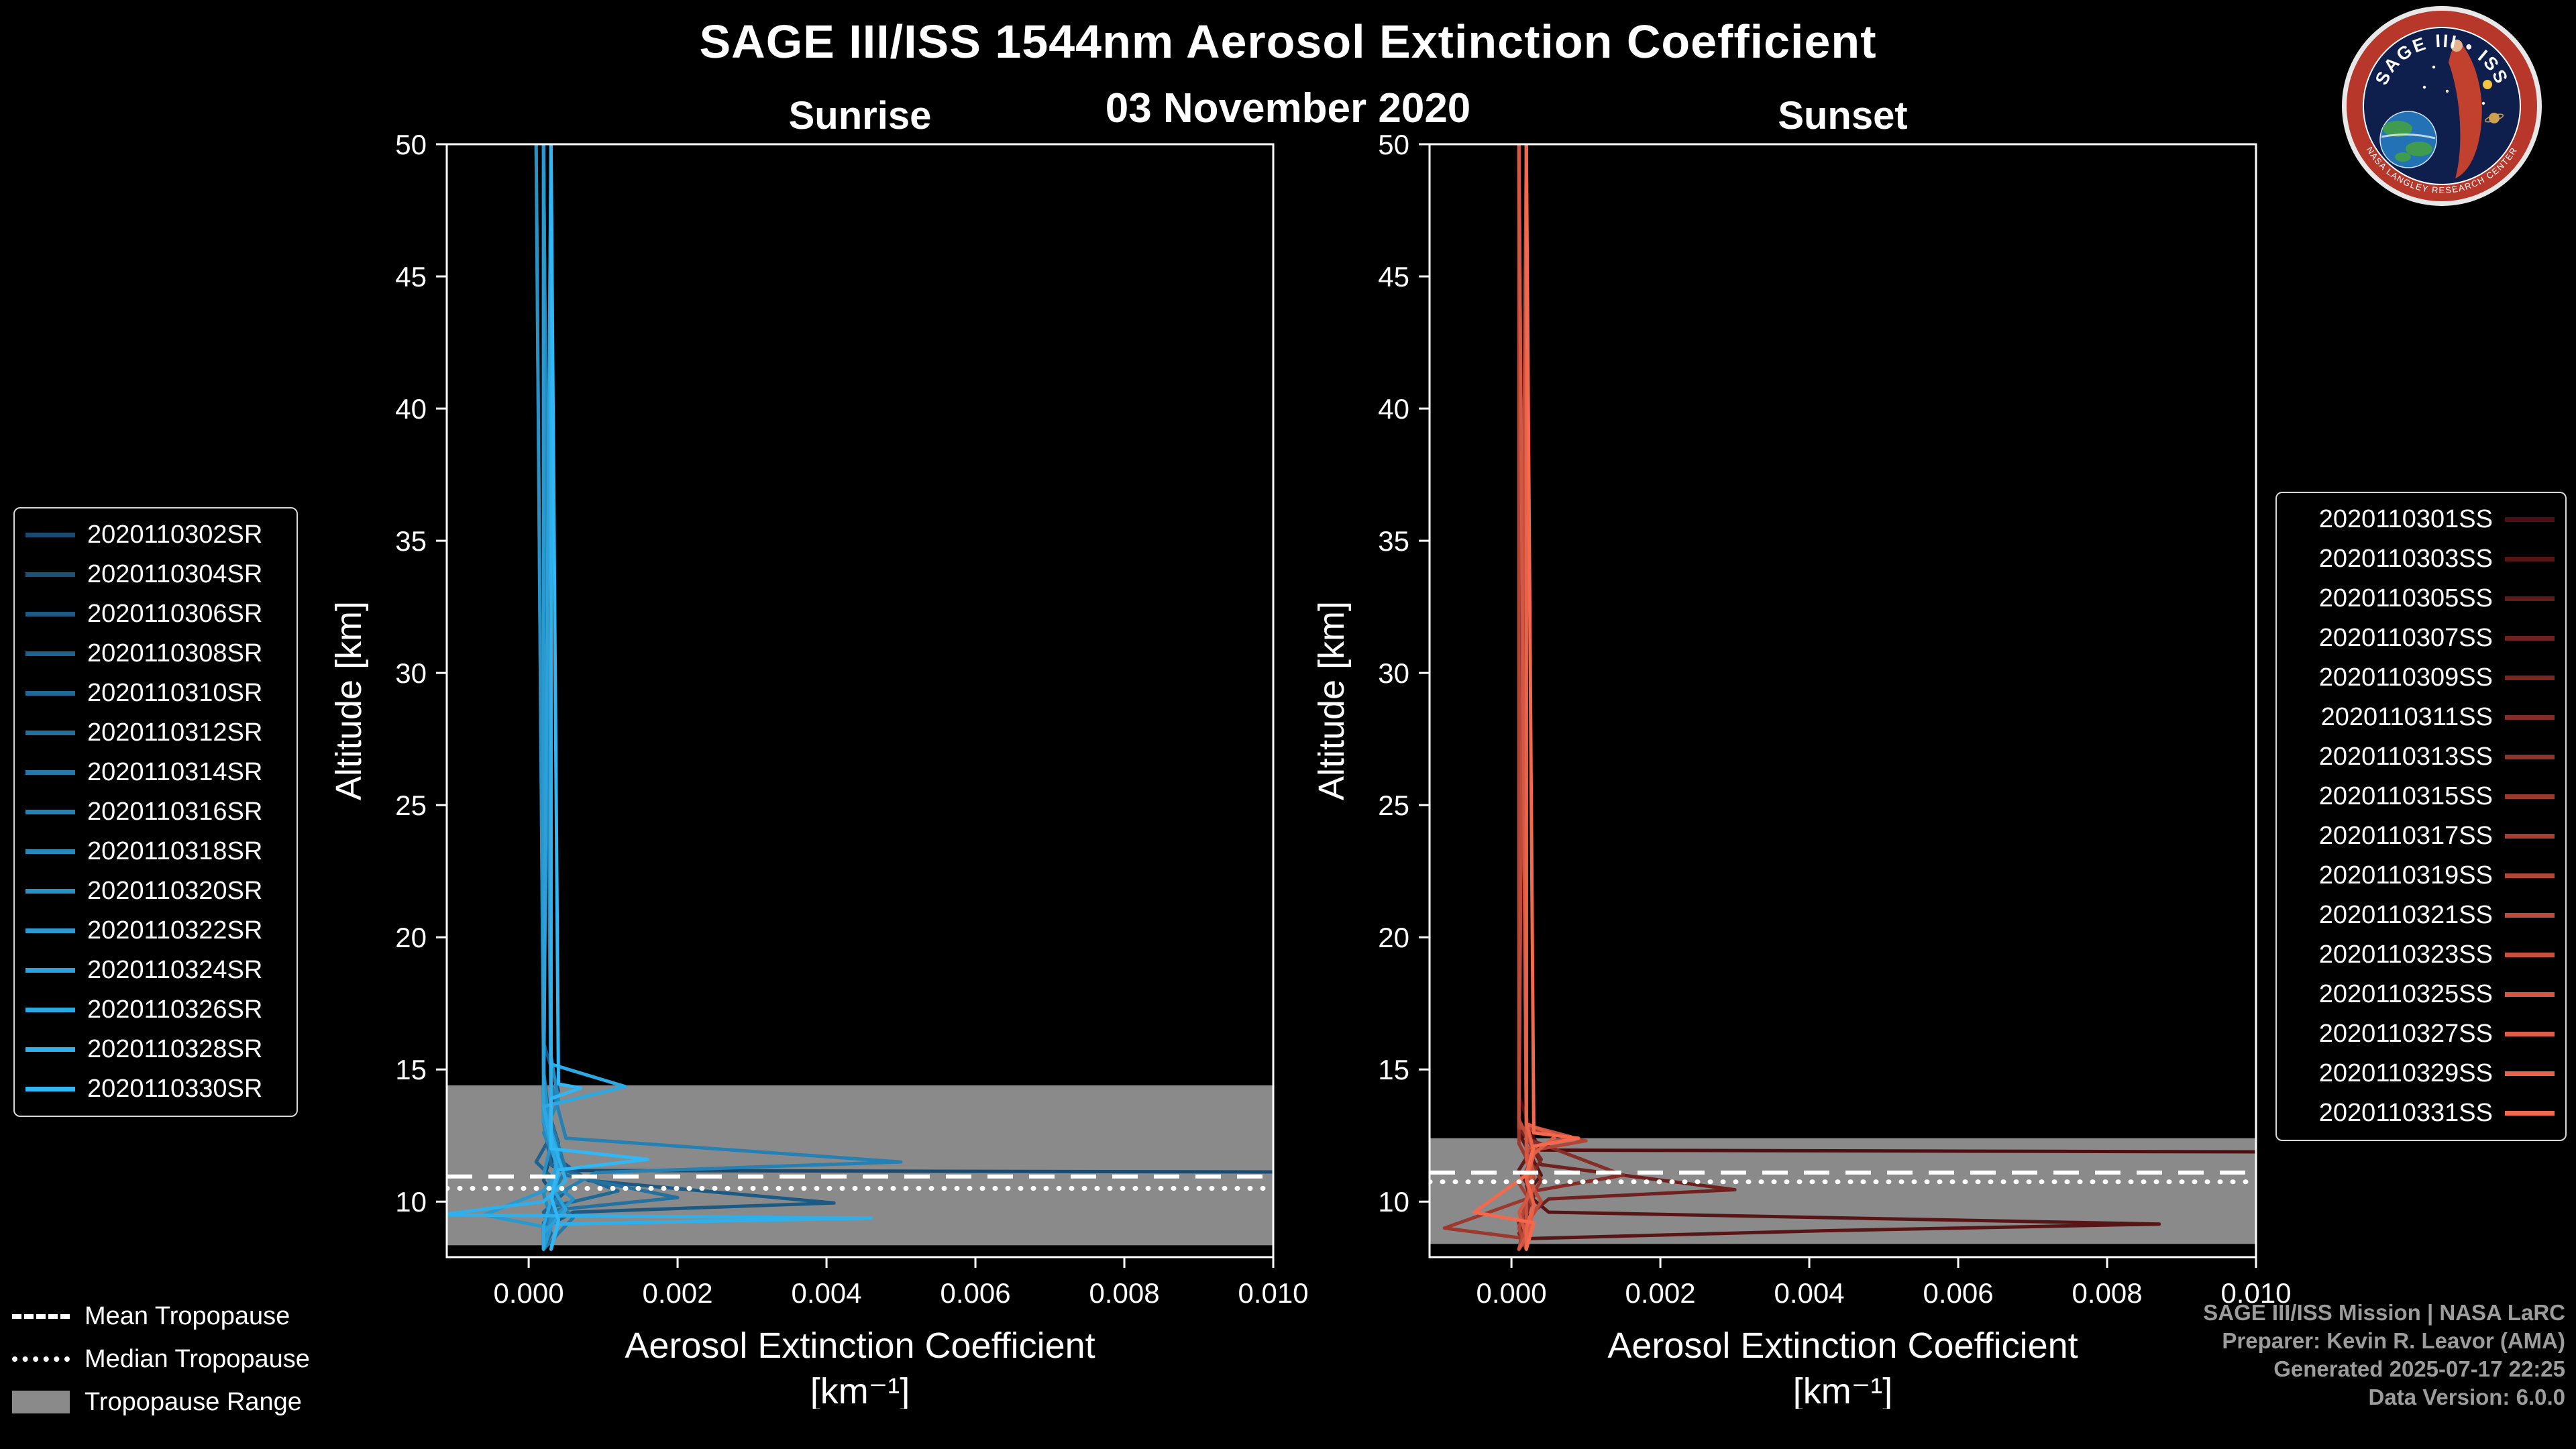 This screenshot has height=1449, width=2576. What do you see at coordinates (2405, 1113) in the screenshot?
I see `legend-label: 2020110331SS` at bounding box center [2405, 1113].